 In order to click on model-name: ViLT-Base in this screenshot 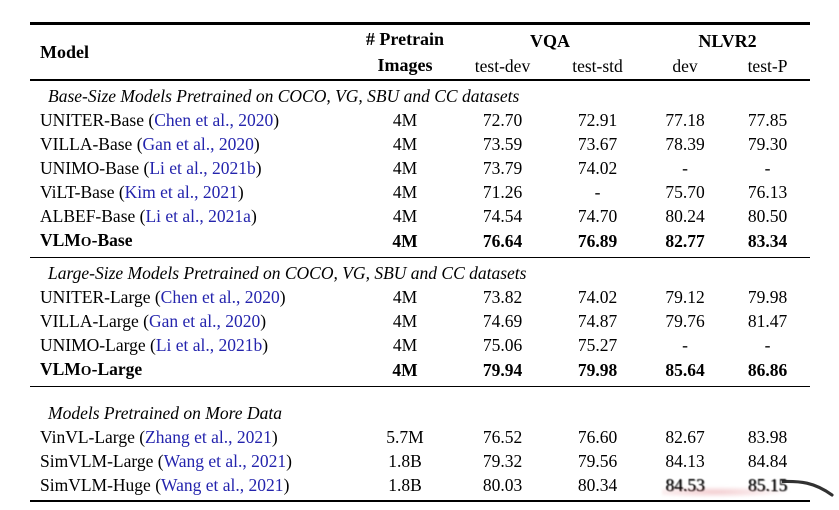, I will do `click(77, 192)`.